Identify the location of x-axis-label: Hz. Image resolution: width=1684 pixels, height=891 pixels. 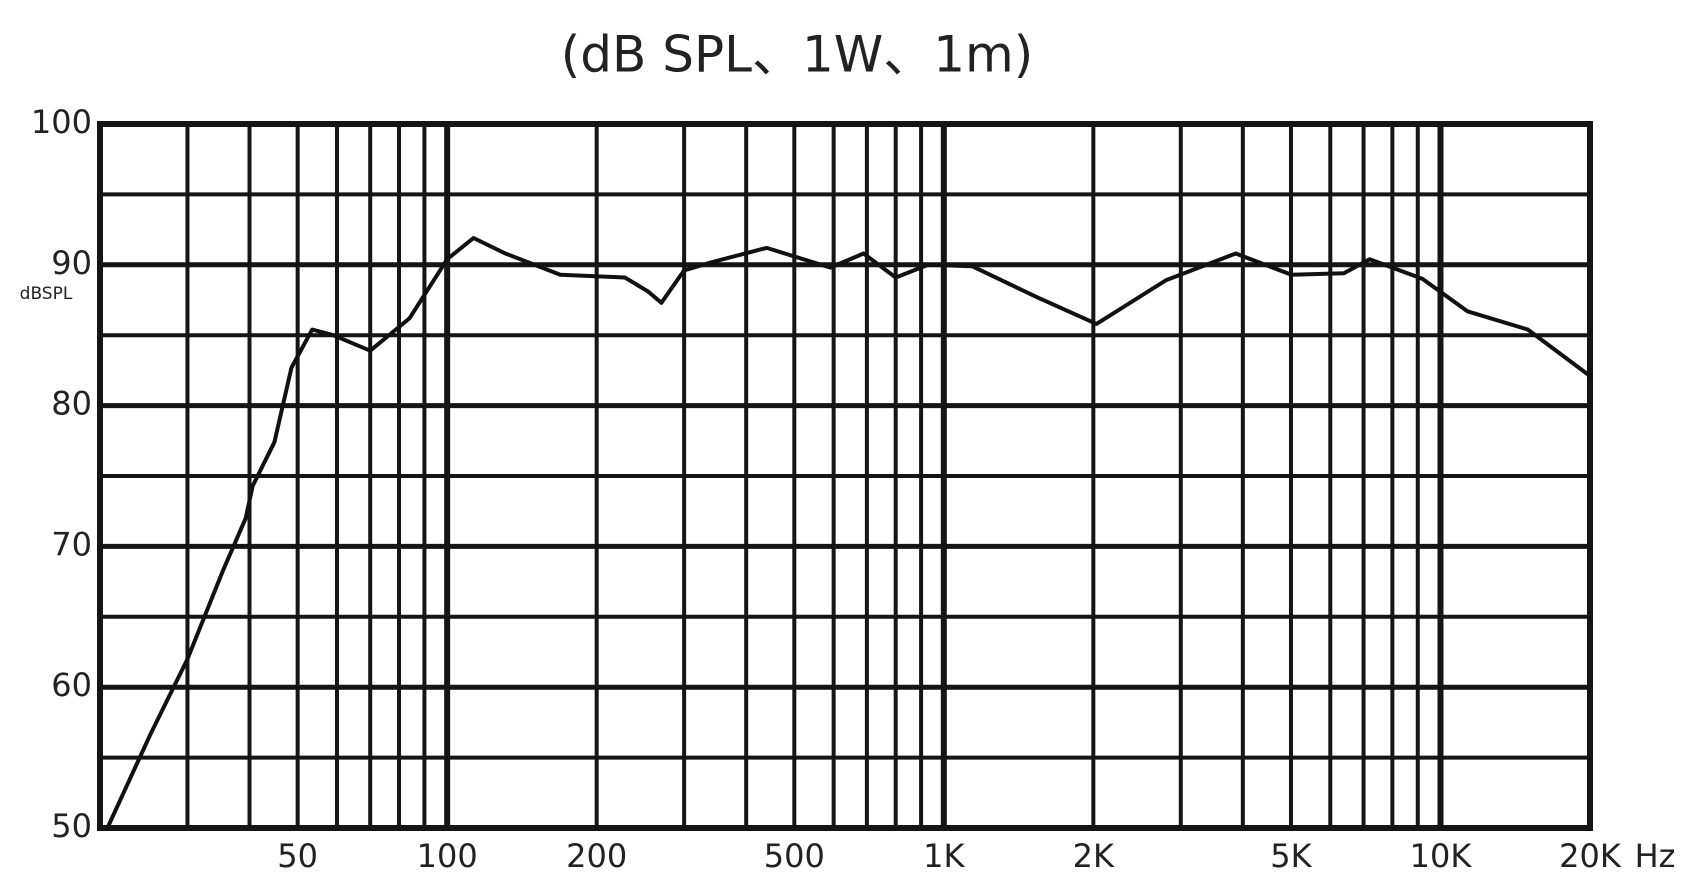
(1655, 856).